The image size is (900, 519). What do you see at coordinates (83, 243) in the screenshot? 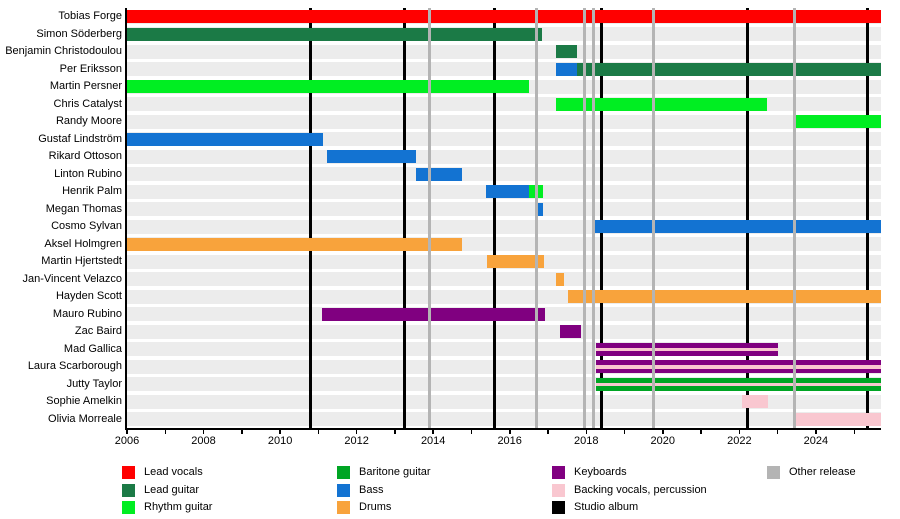
I see `member-label: Aksel Holmgren` at bounding box center [83, 243].